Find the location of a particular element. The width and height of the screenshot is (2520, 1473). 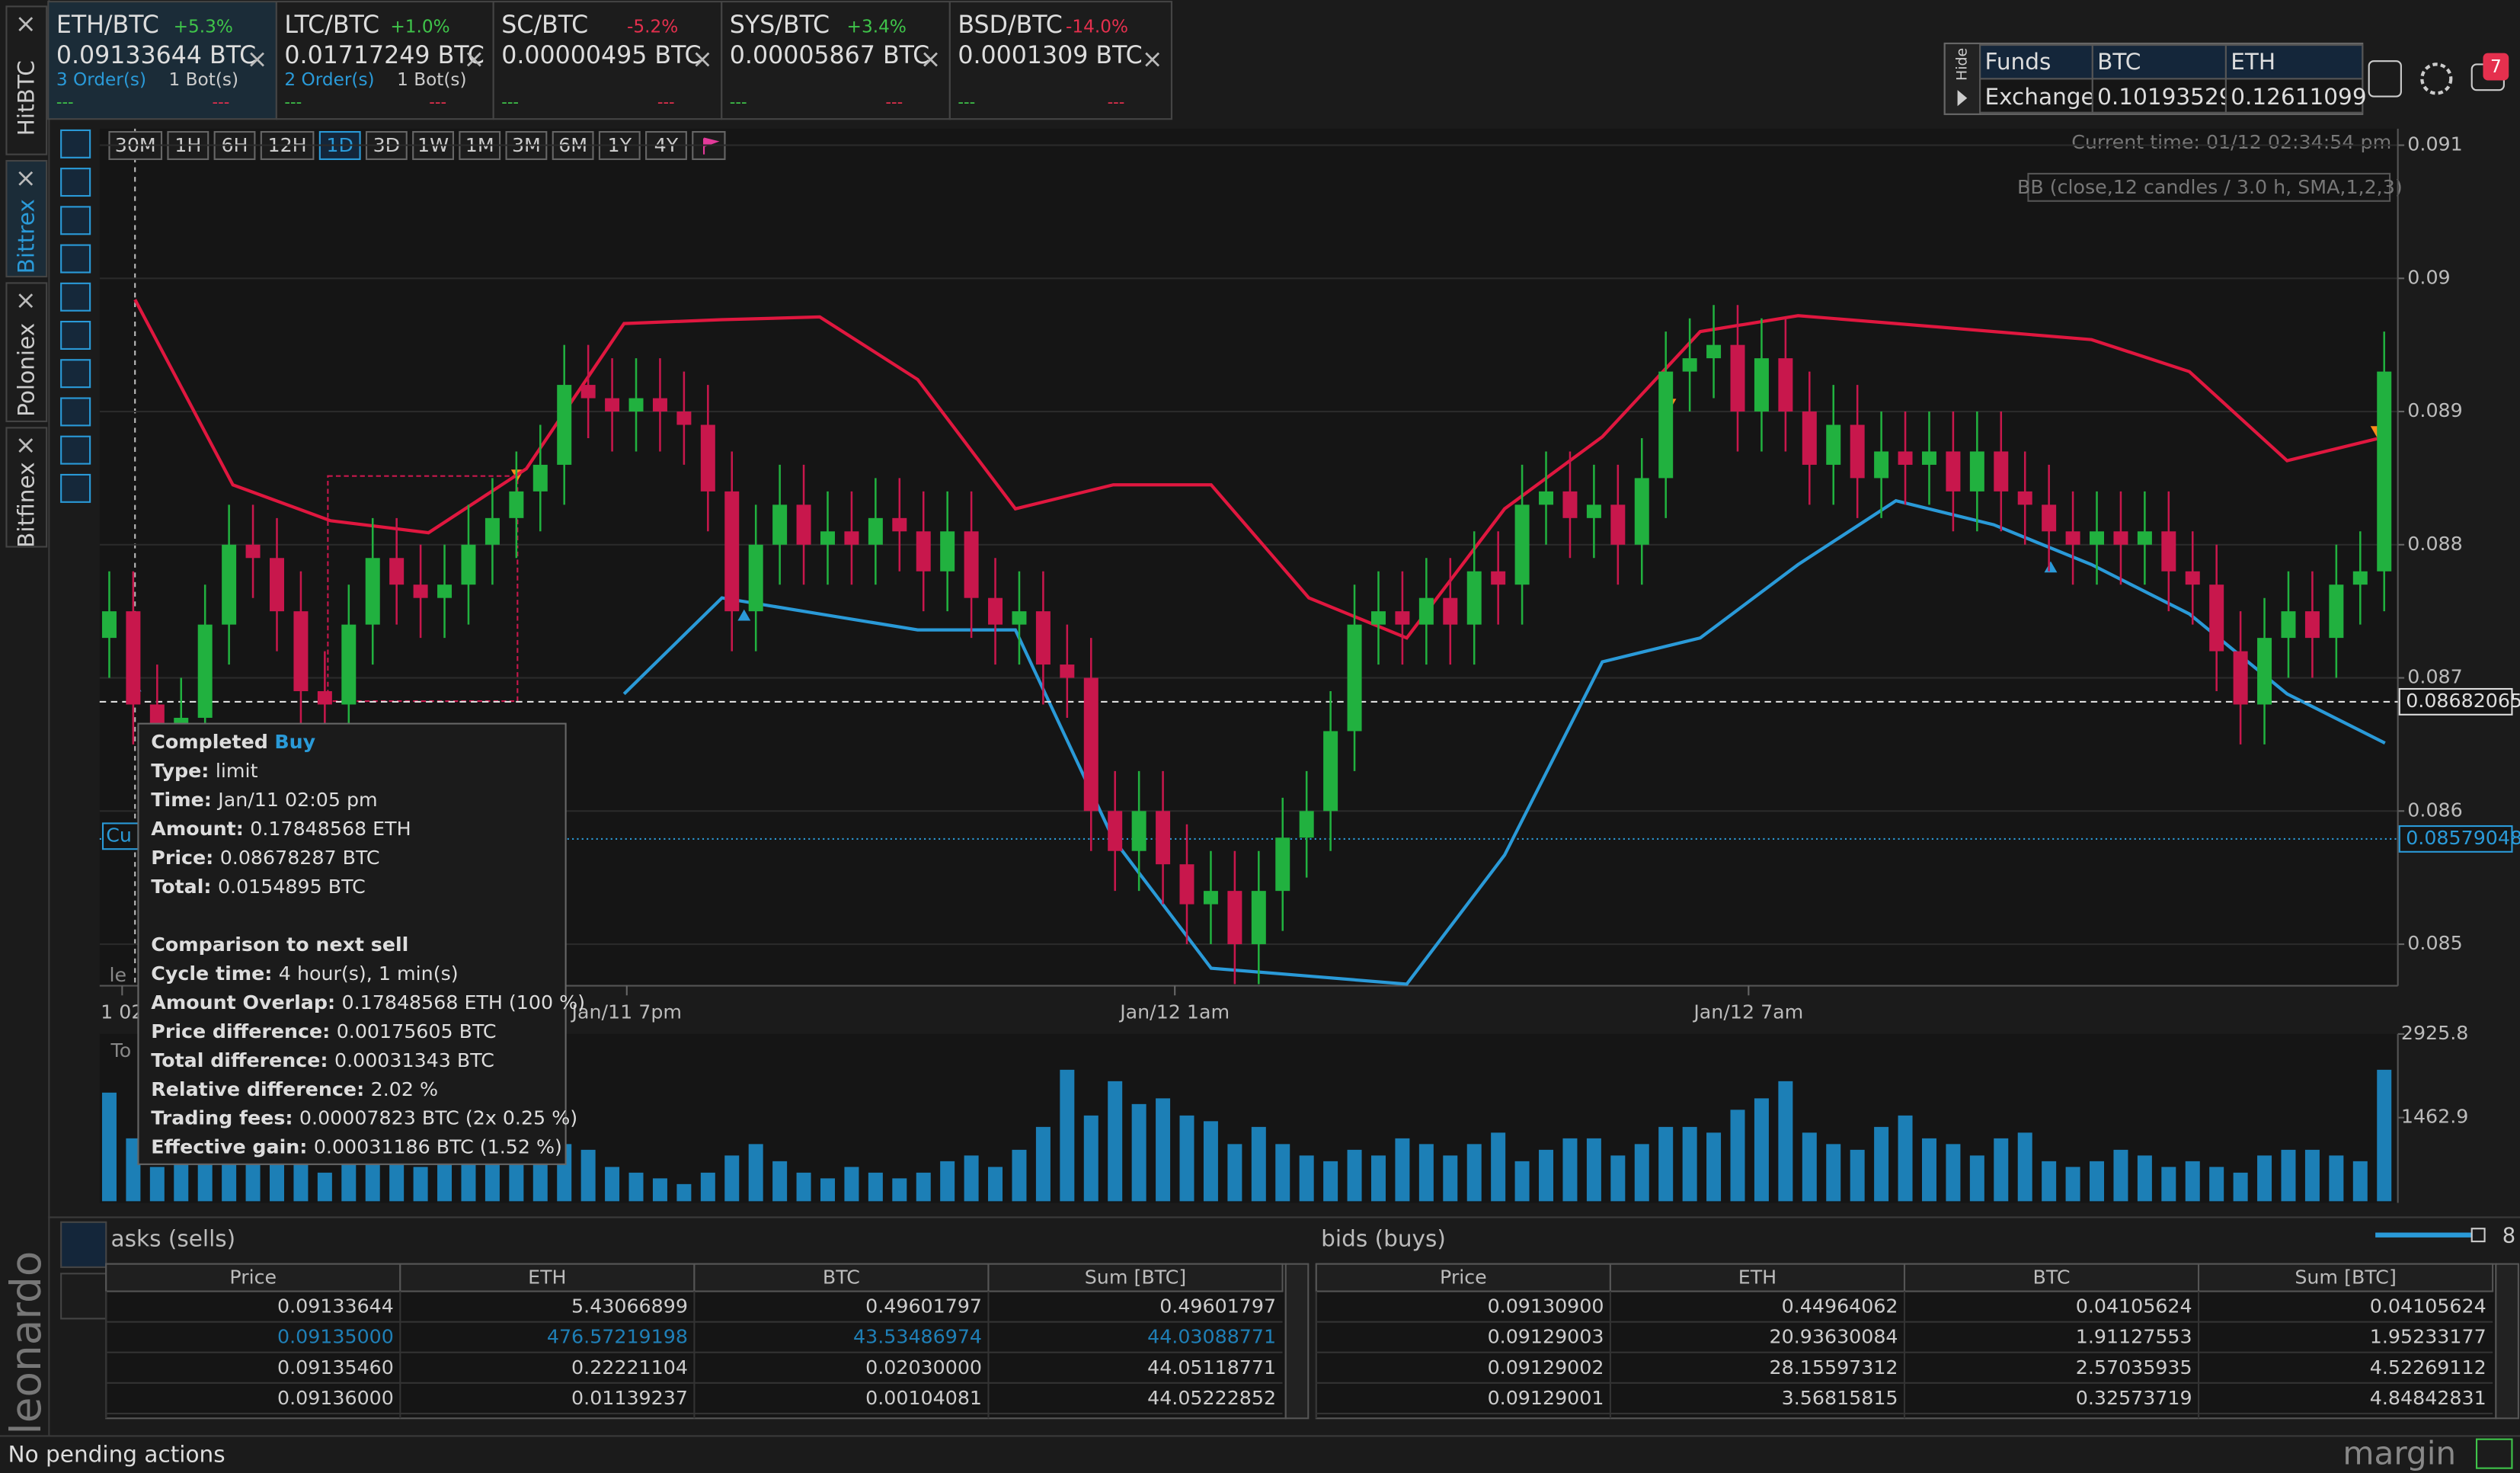

book-icon is located at coordinates (83, 1244).